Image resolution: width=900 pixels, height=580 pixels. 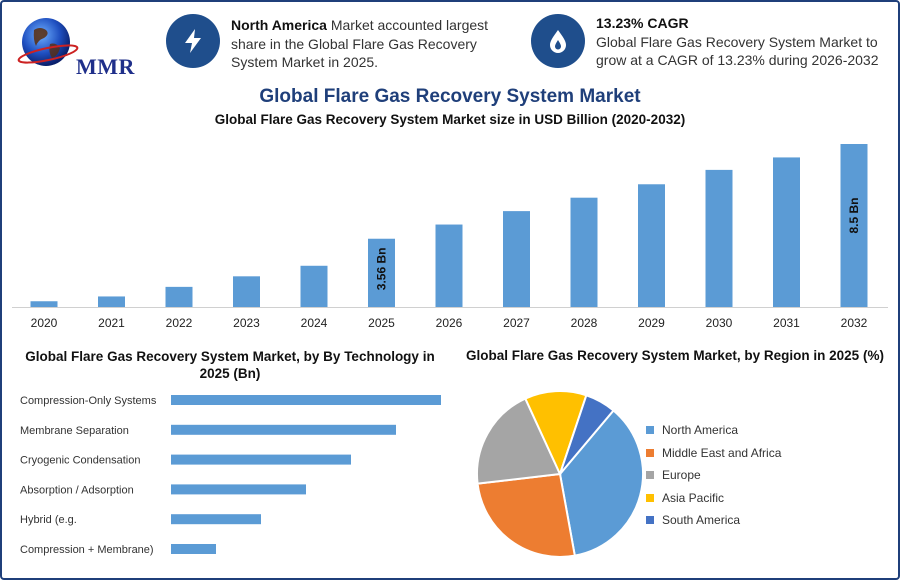 What do you see at coordinates (44, 323) in the screenshot?
I see `x-tick-label: 2020` at bounding box center [44, 323].